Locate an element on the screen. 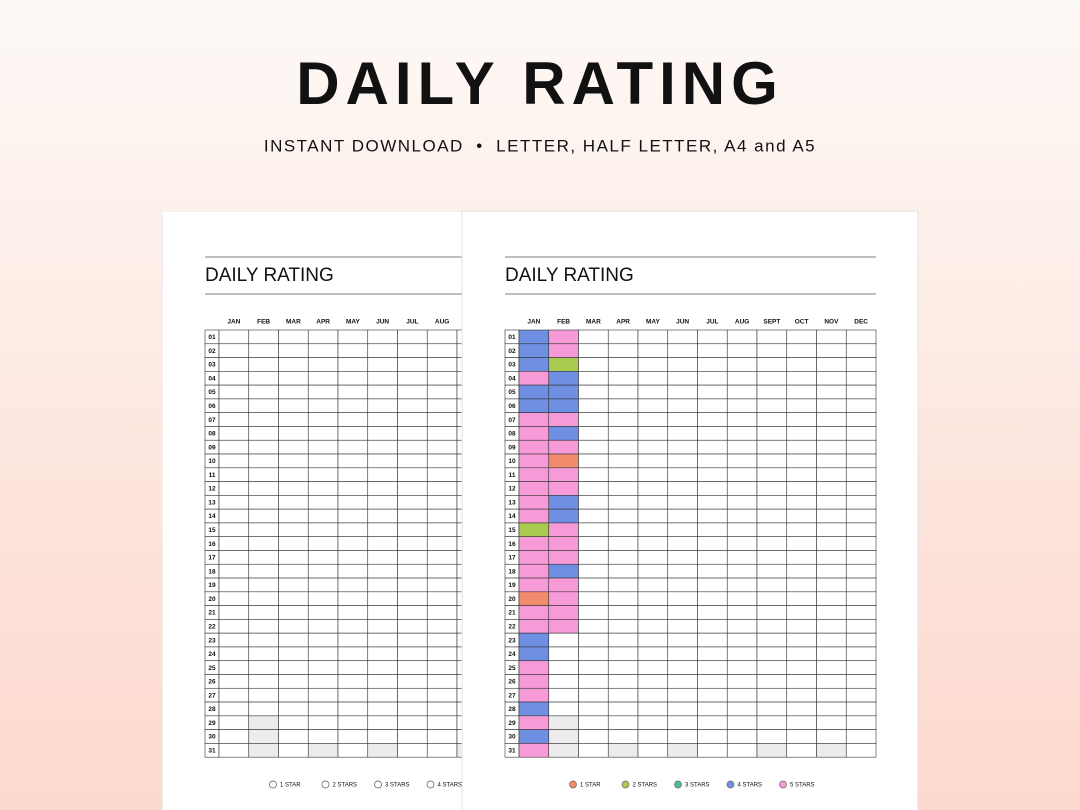  day-label: 27 is located at coordinates (212, 695).